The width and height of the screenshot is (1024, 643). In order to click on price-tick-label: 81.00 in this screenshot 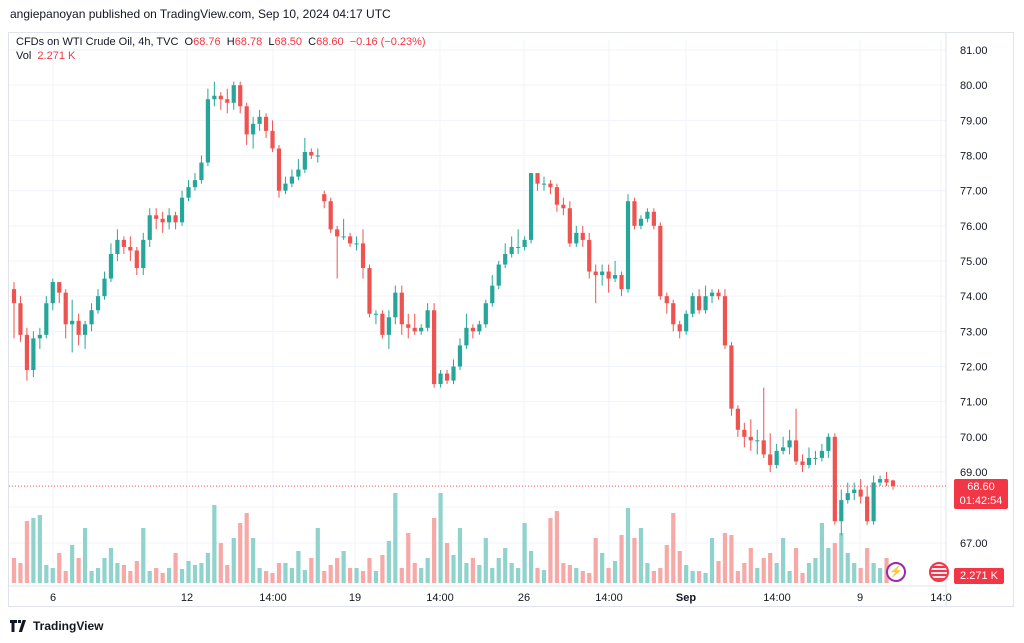, I will do `click(974, 51)`.